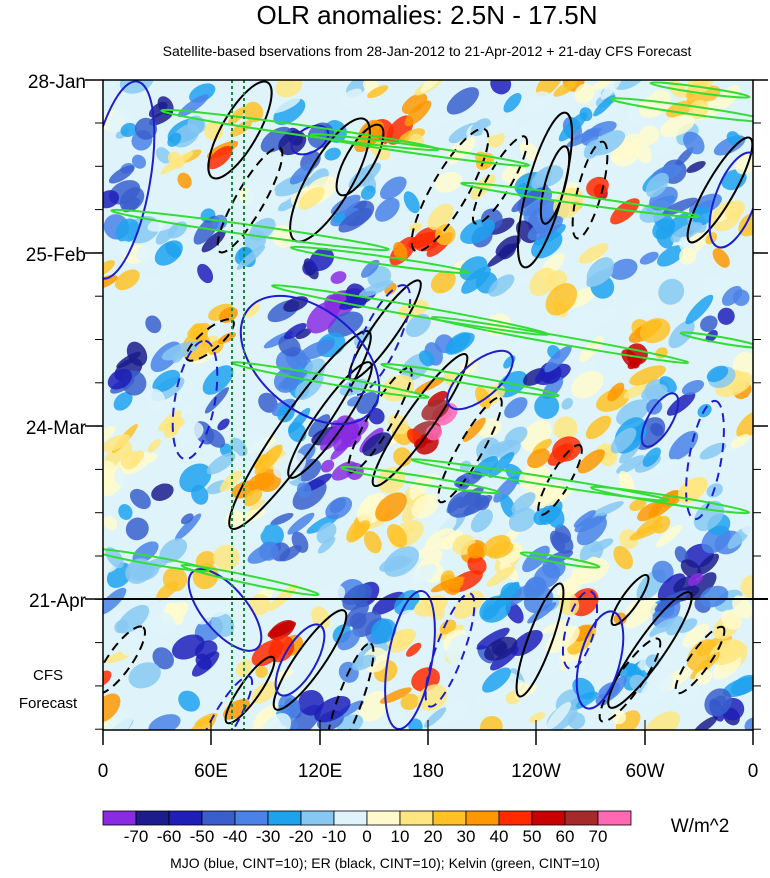 Image resolution: width=770 pixels, height=878 pixels. What do you see at coordinates (320, 771) in the screenshot?
I see `x-tick-label-120e: 120E` at bounding box center [320, 771].